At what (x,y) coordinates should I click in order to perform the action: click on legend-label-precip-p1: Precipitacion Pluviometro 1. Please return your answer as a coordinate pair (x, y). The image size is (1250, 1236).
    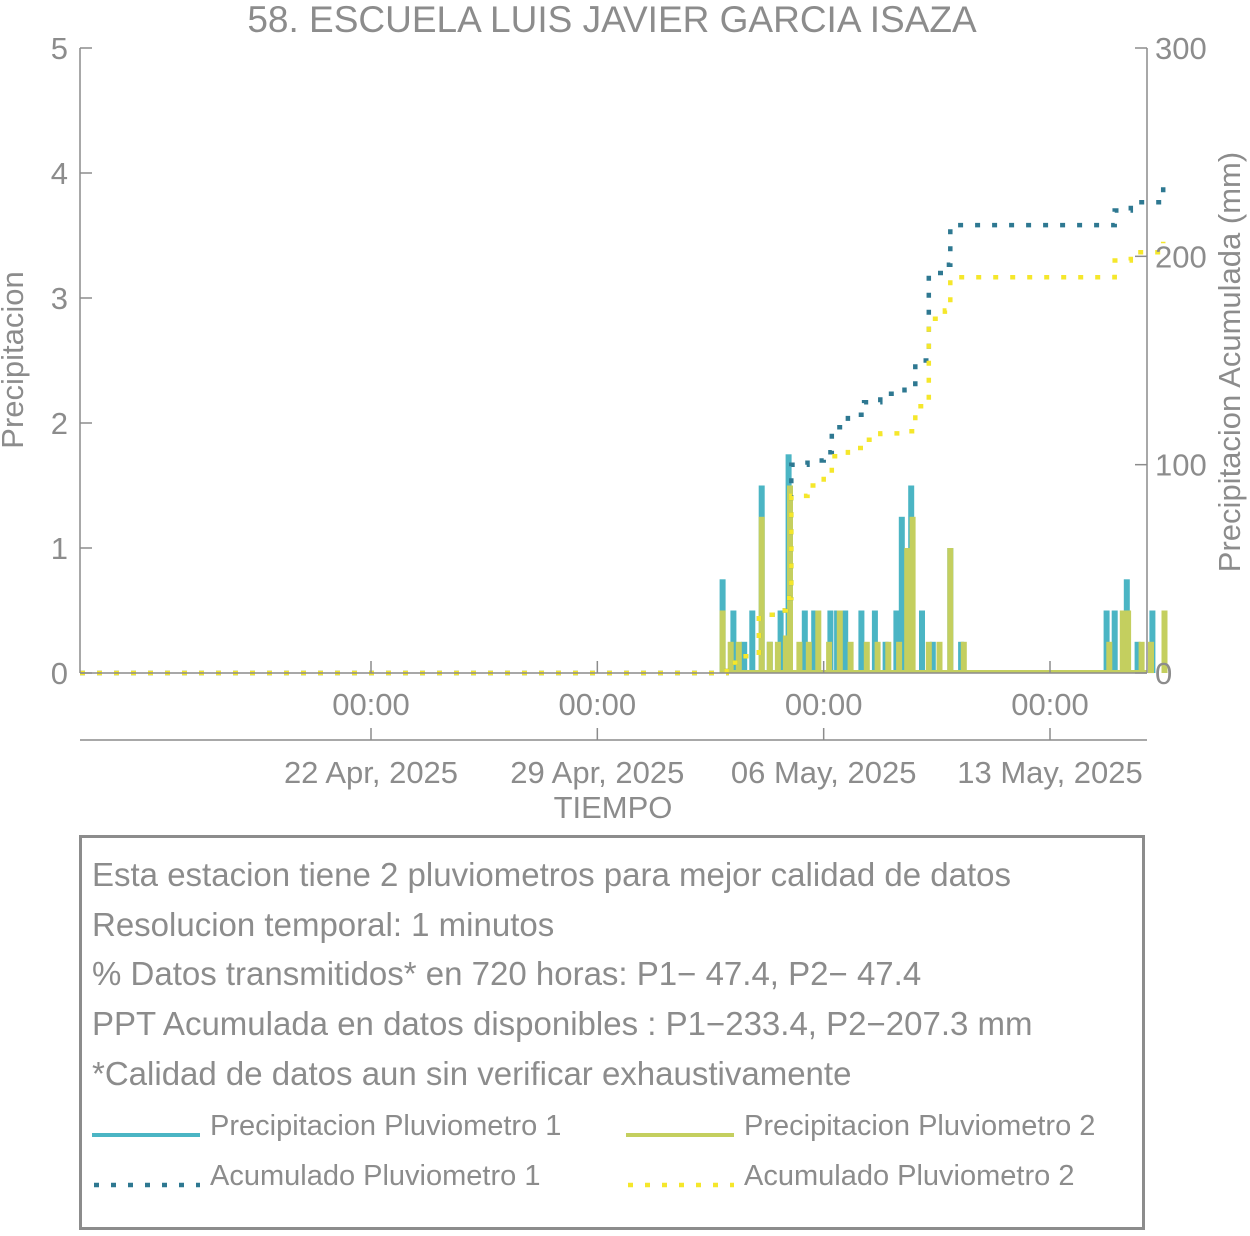
    Looking at the image, I should click on (386, 1126).